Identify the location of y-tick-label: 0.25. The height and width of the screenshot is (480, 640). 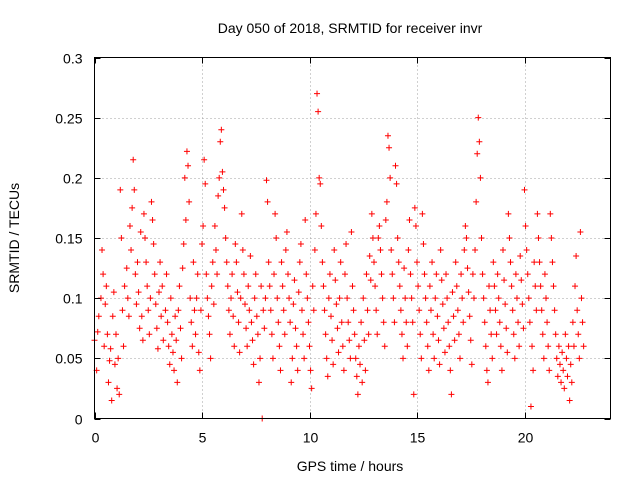
(68, 119).